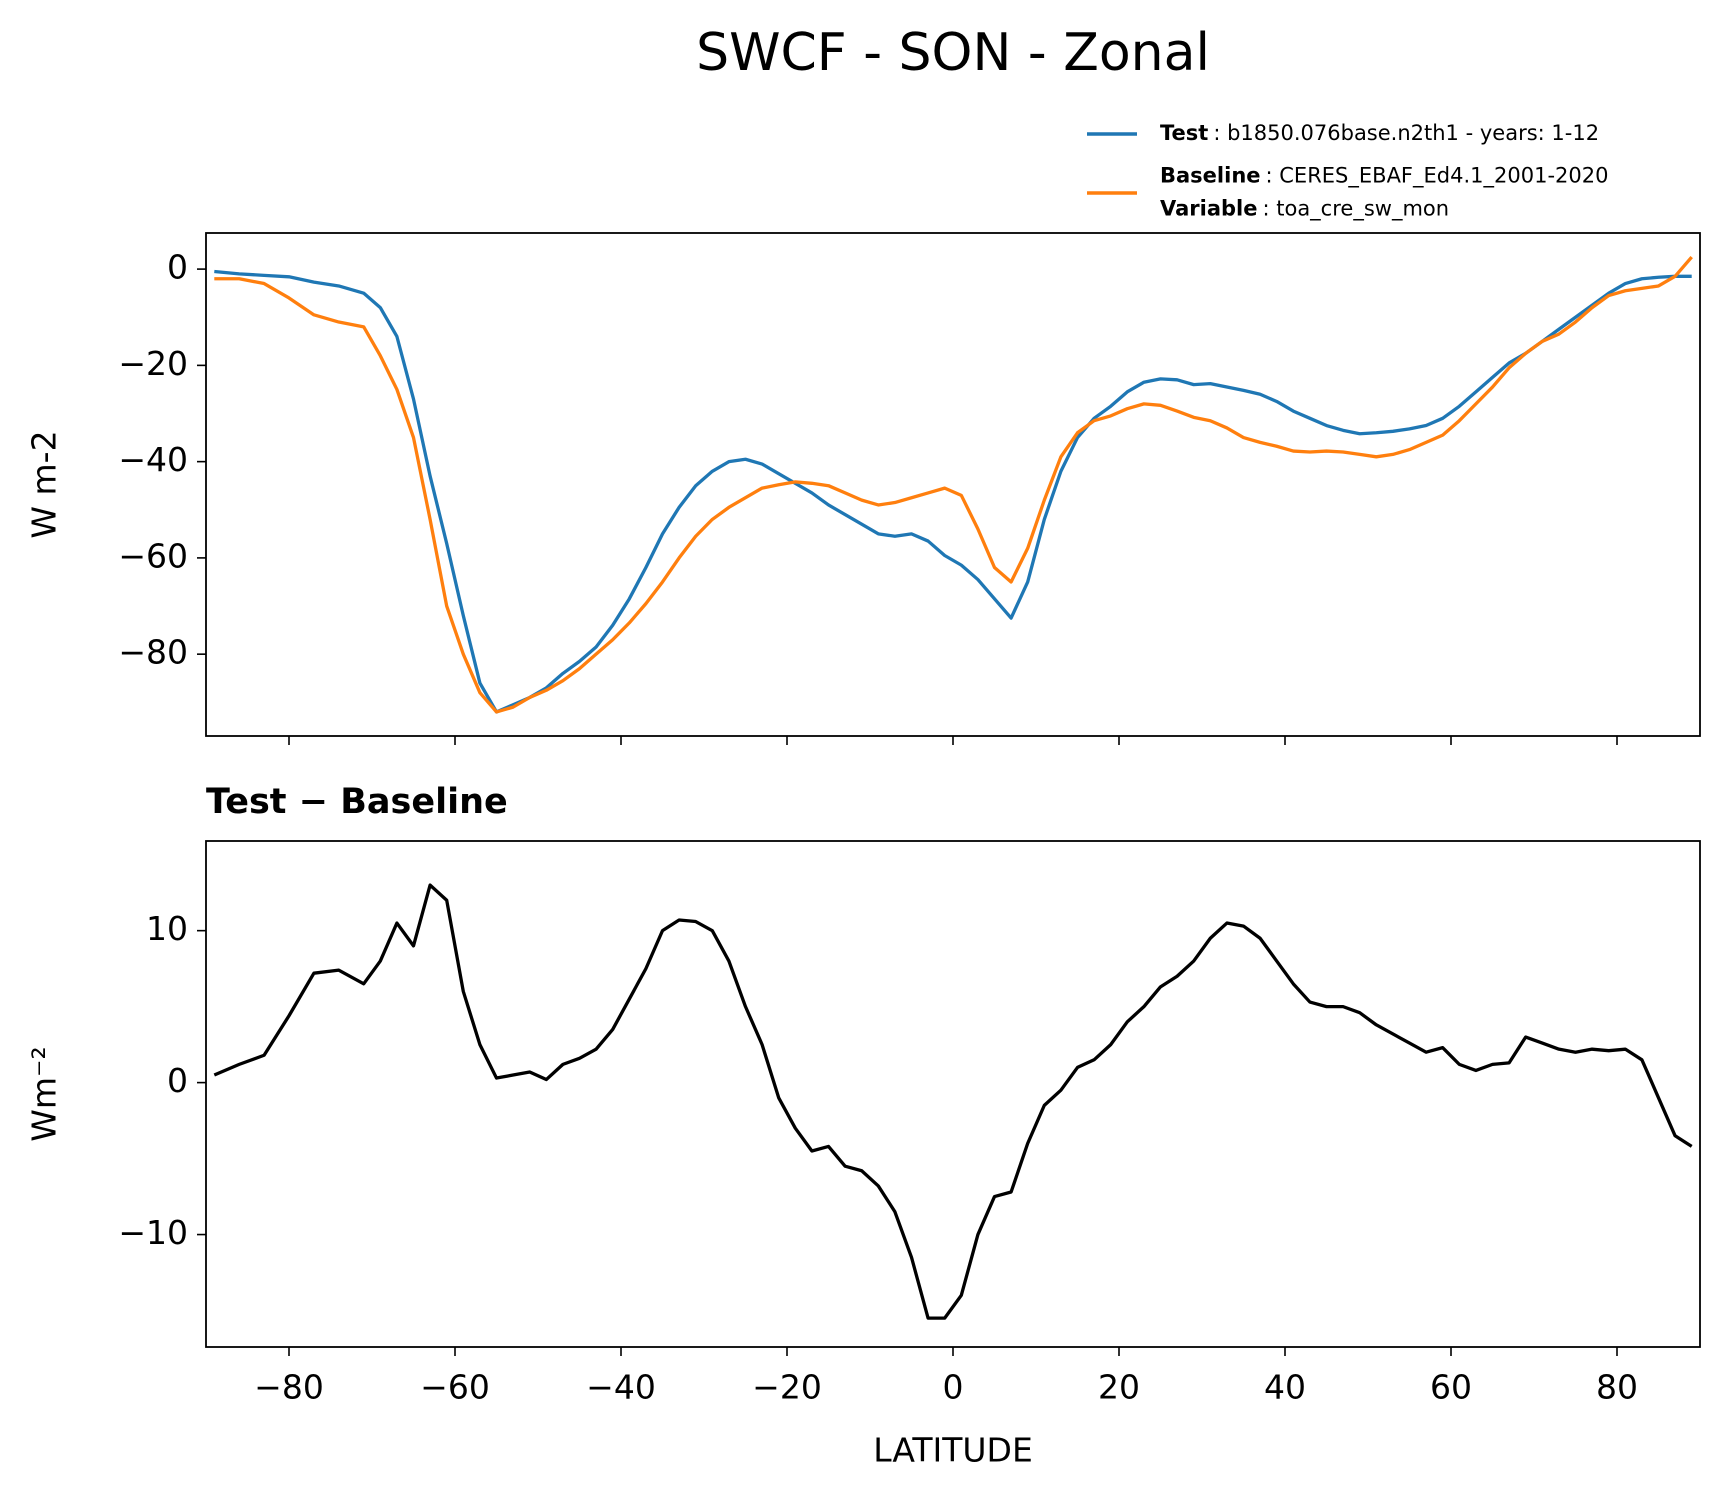  What do you see at coordinates (1208, 209) in the screenshot?
I see `legend-name: Variable` at bounding box center [1208, 209].